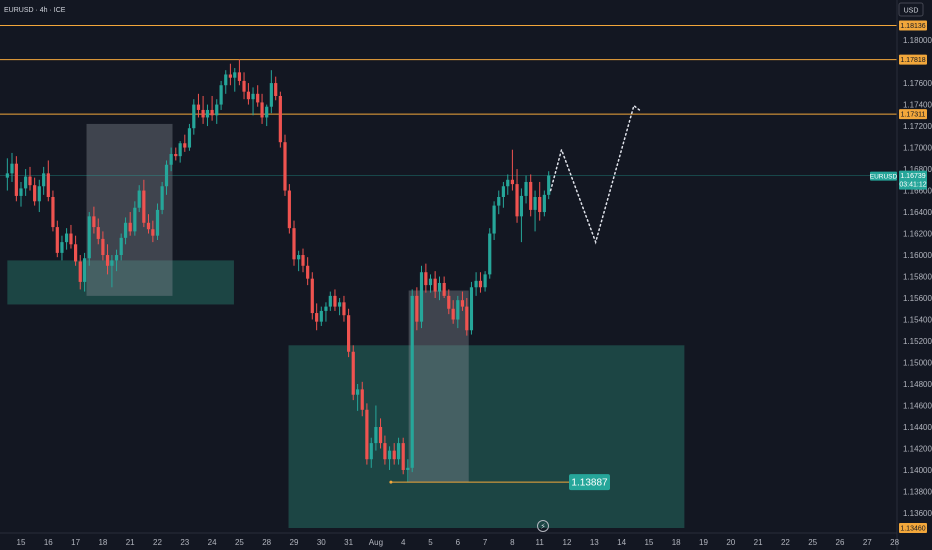 This screenshot has width=932, height=550. What do you see at coordinates (884, 177) in the screenshot?
I see `symbol-tag: EURUSD` at bounding box center [884, 177].